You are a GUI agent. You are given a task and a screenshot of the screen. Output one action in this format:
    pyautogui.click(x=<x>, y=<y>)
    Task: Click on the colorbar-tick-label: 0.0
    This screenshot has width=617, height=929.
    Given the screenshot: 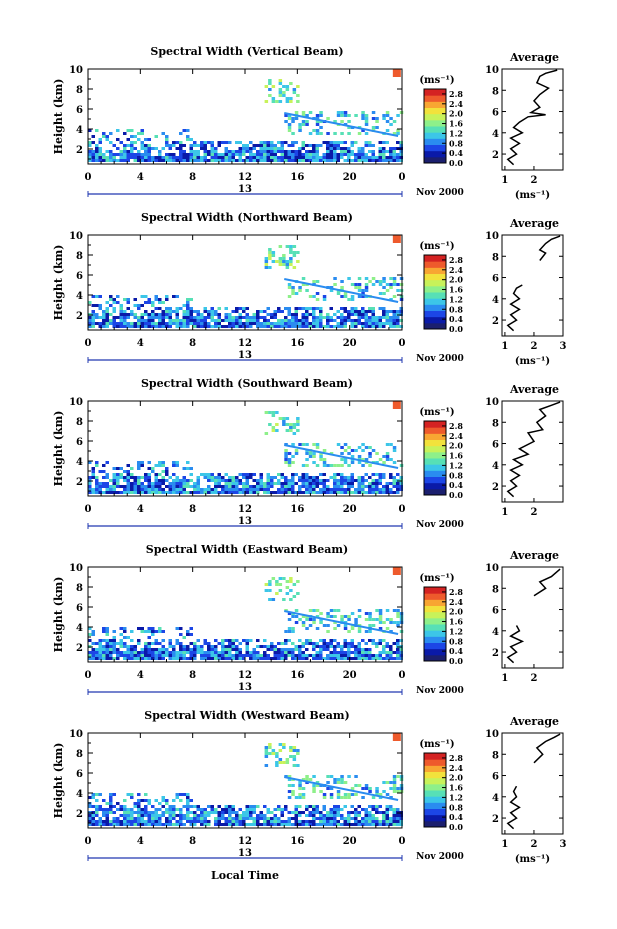 What is the action you would take?
    pyautogui.click(x=456, y=163)
    